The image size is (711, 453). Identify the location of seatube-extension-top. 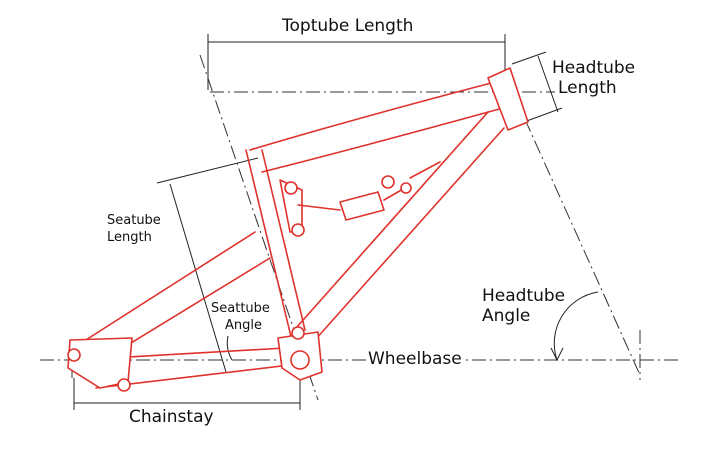
(207, 170).